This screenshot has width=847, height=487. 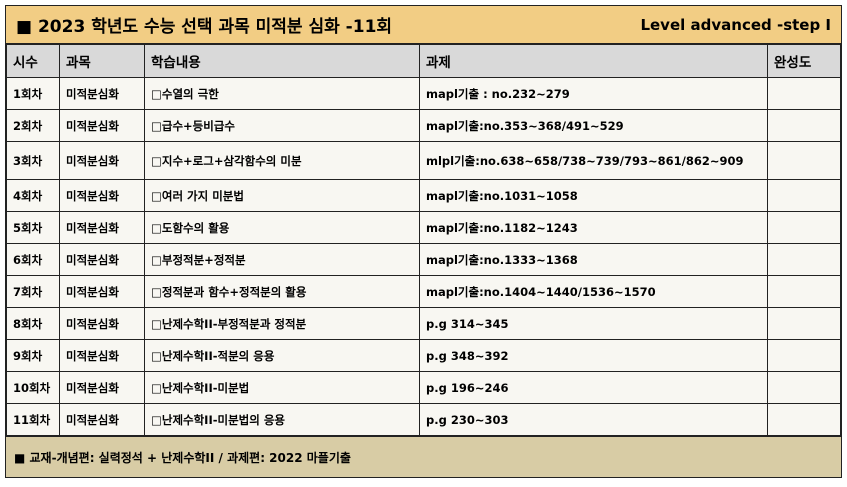 I want to click on content-cell: □도함수의 활용, so click(x=282, y=227).